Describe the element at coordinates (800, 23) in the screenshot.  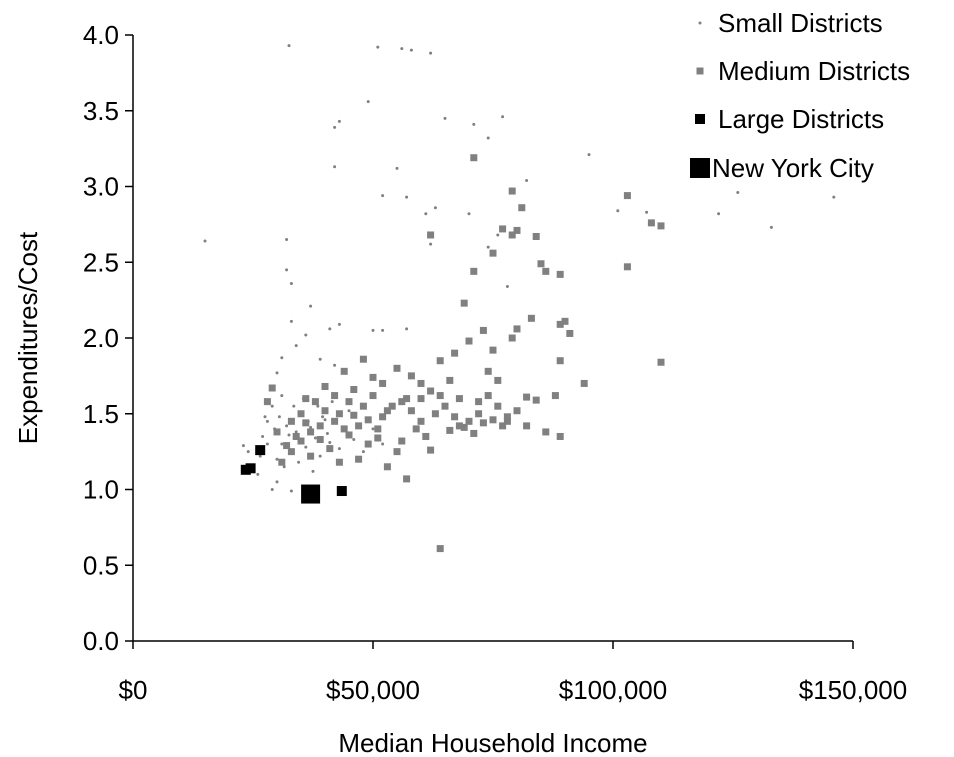
I see `legend-label: Small Districts` at that location.